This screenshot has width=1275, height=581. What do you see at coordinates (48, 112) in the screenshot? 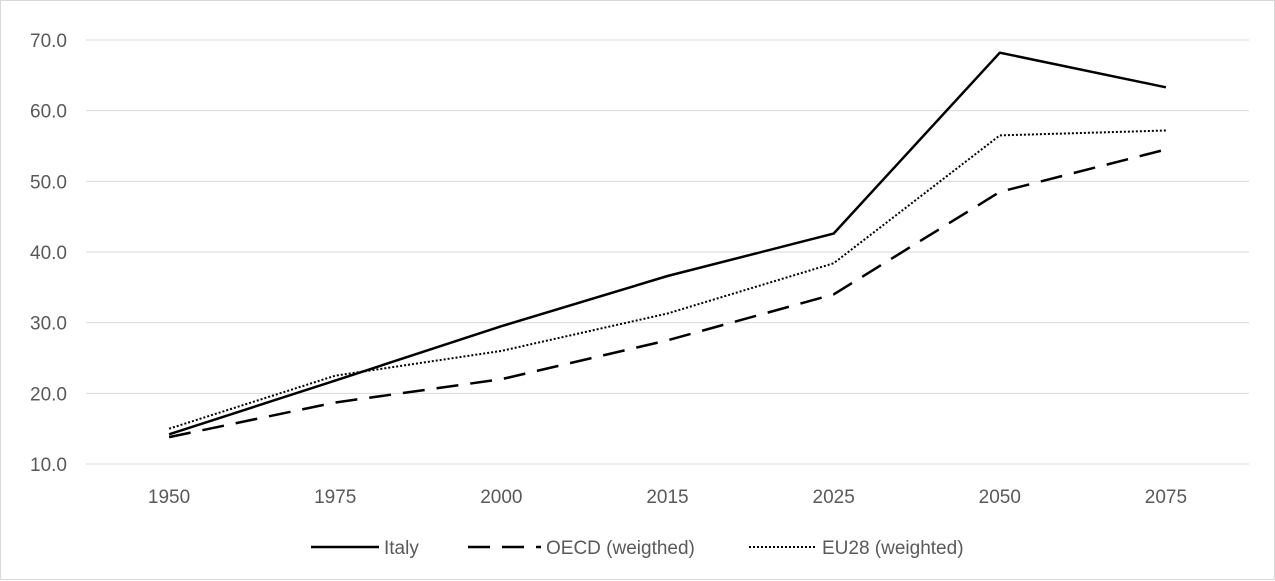
I see `y-tick-label: 60.0` at bounding box center [48, 112].